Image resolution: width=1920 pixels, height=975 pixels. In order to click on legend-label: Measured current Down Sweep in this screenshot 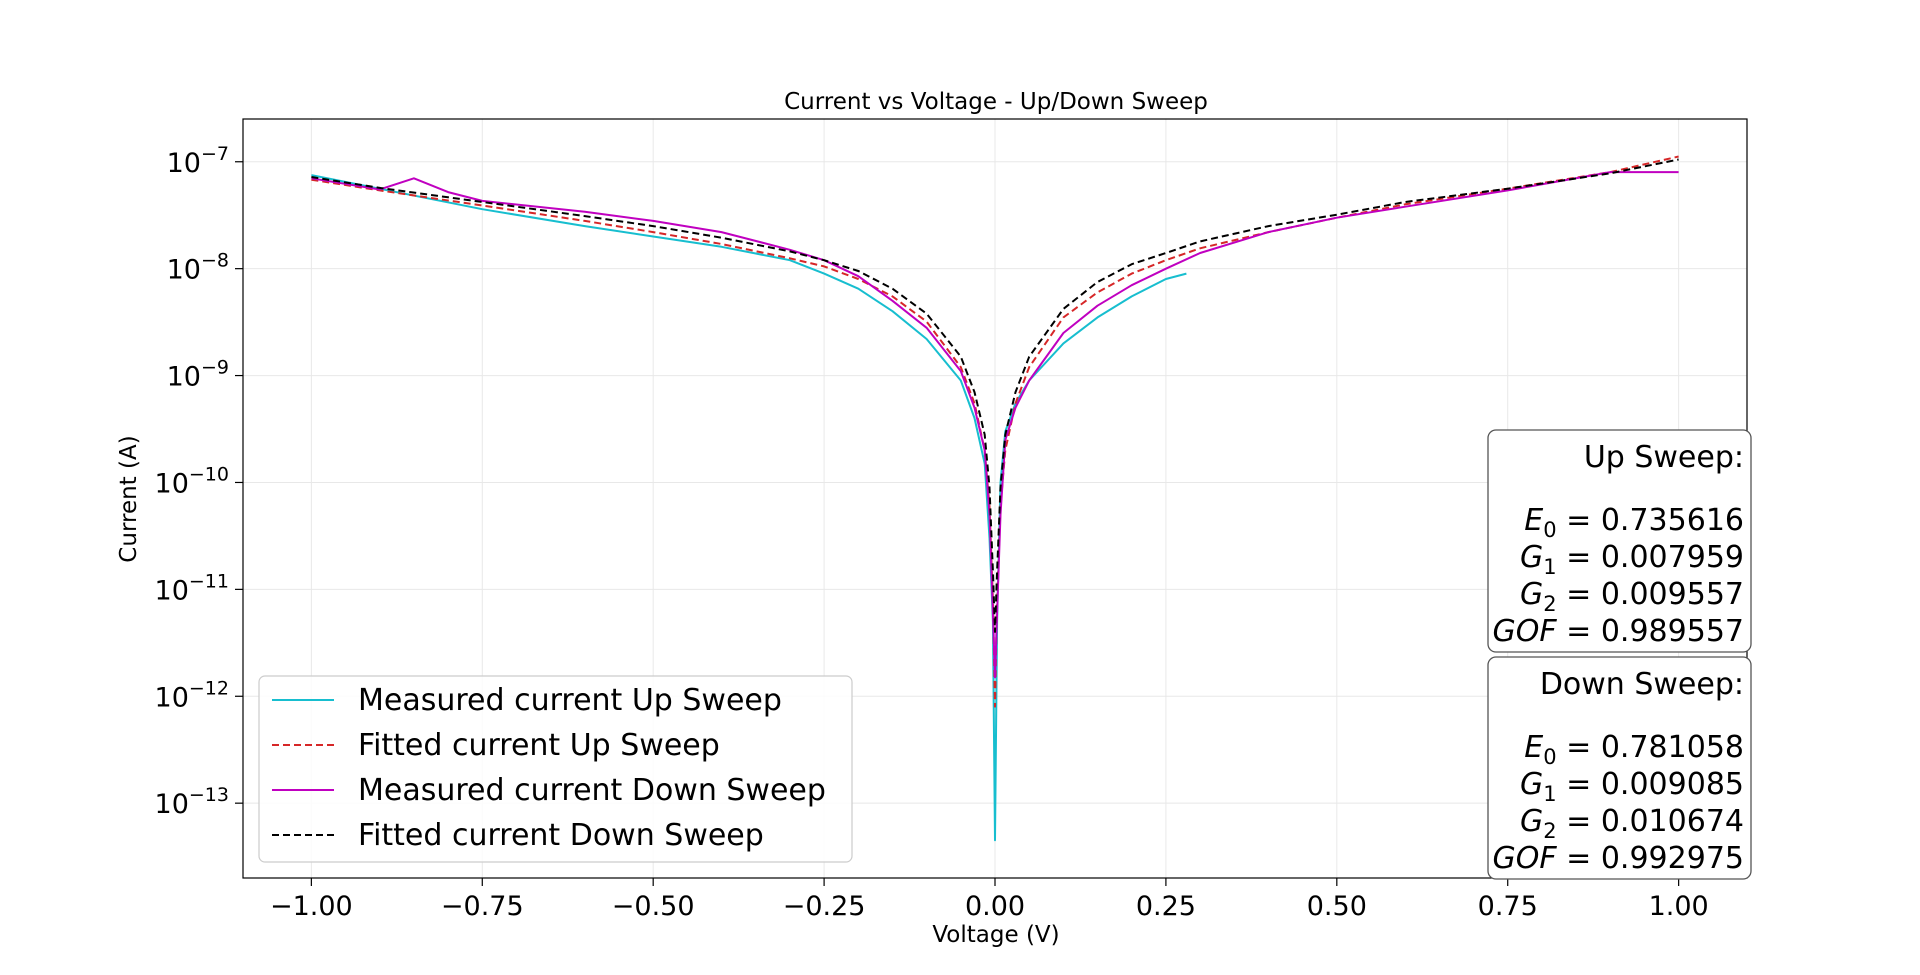, I will do `click(592, 790)`.